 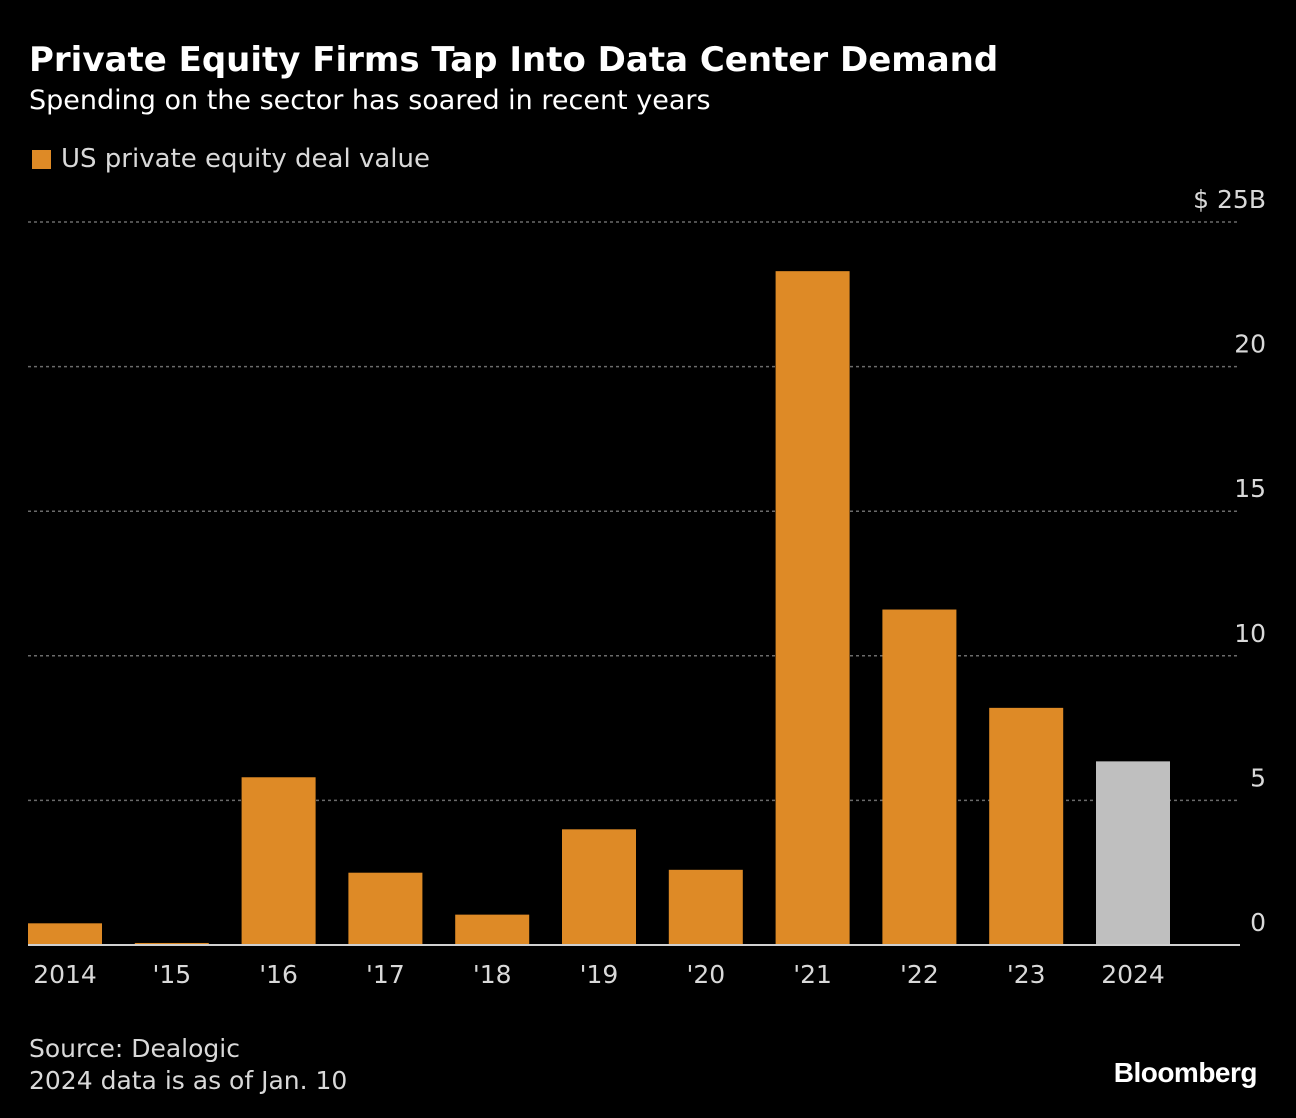 What do you see at coordinates (65, 934) in the screenshot?
I see `bar-2014` at bounding box center [65, 934].